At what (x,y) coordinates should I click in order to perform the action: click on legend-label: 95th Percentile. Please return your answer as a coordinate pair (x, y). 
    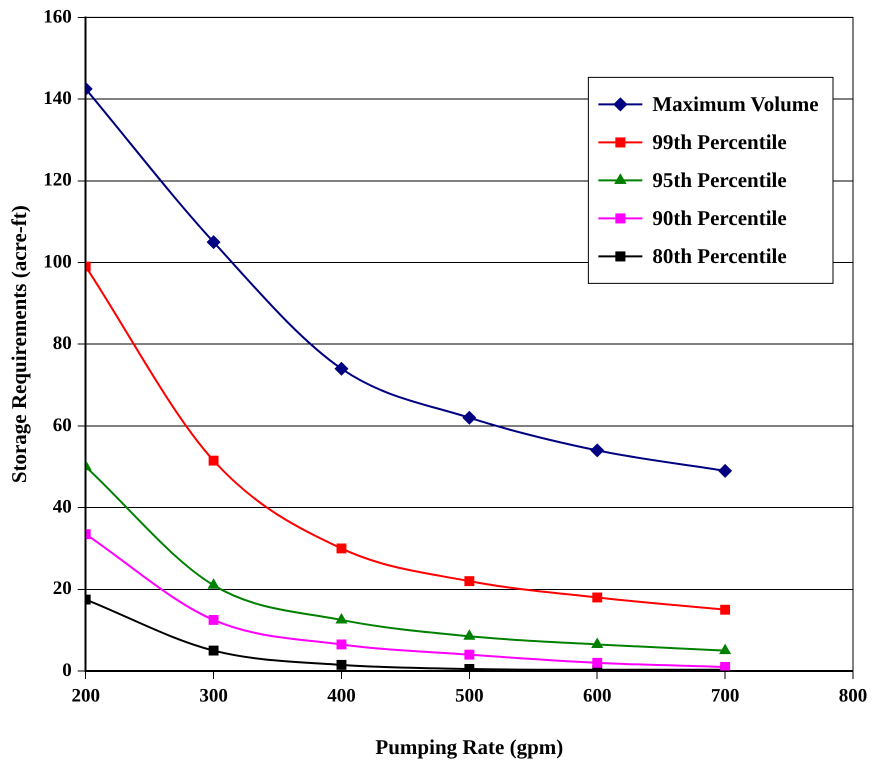
    Looking at the image, I should click on (719, 180).